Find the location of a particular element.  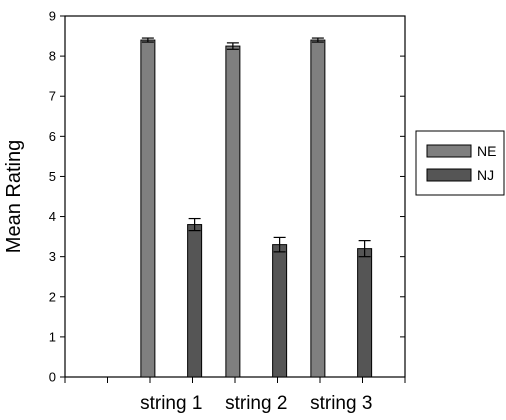

legend-box is located at coordinates (460, 163).